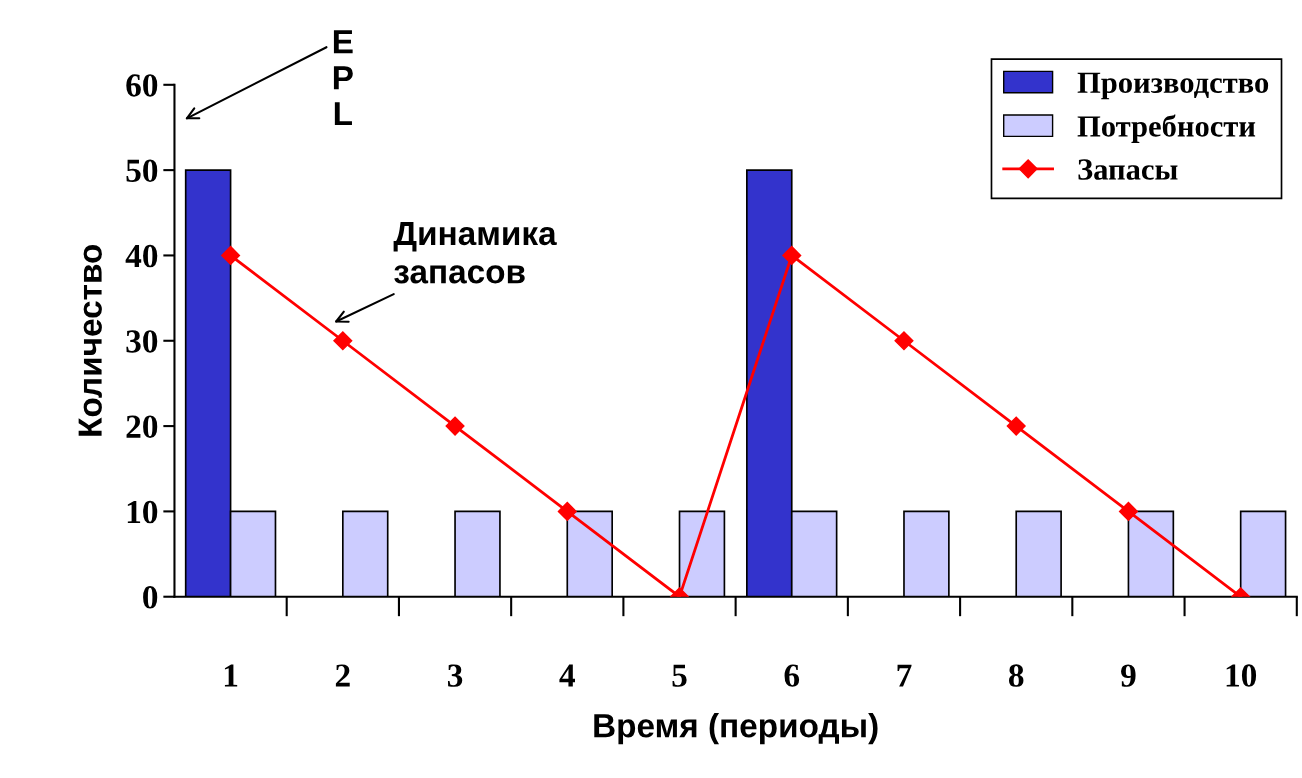  What do you see at coordinates (90, 340) in the screenshot?
I see `y-axis-title: Количество` at bounding box center [90, 340].